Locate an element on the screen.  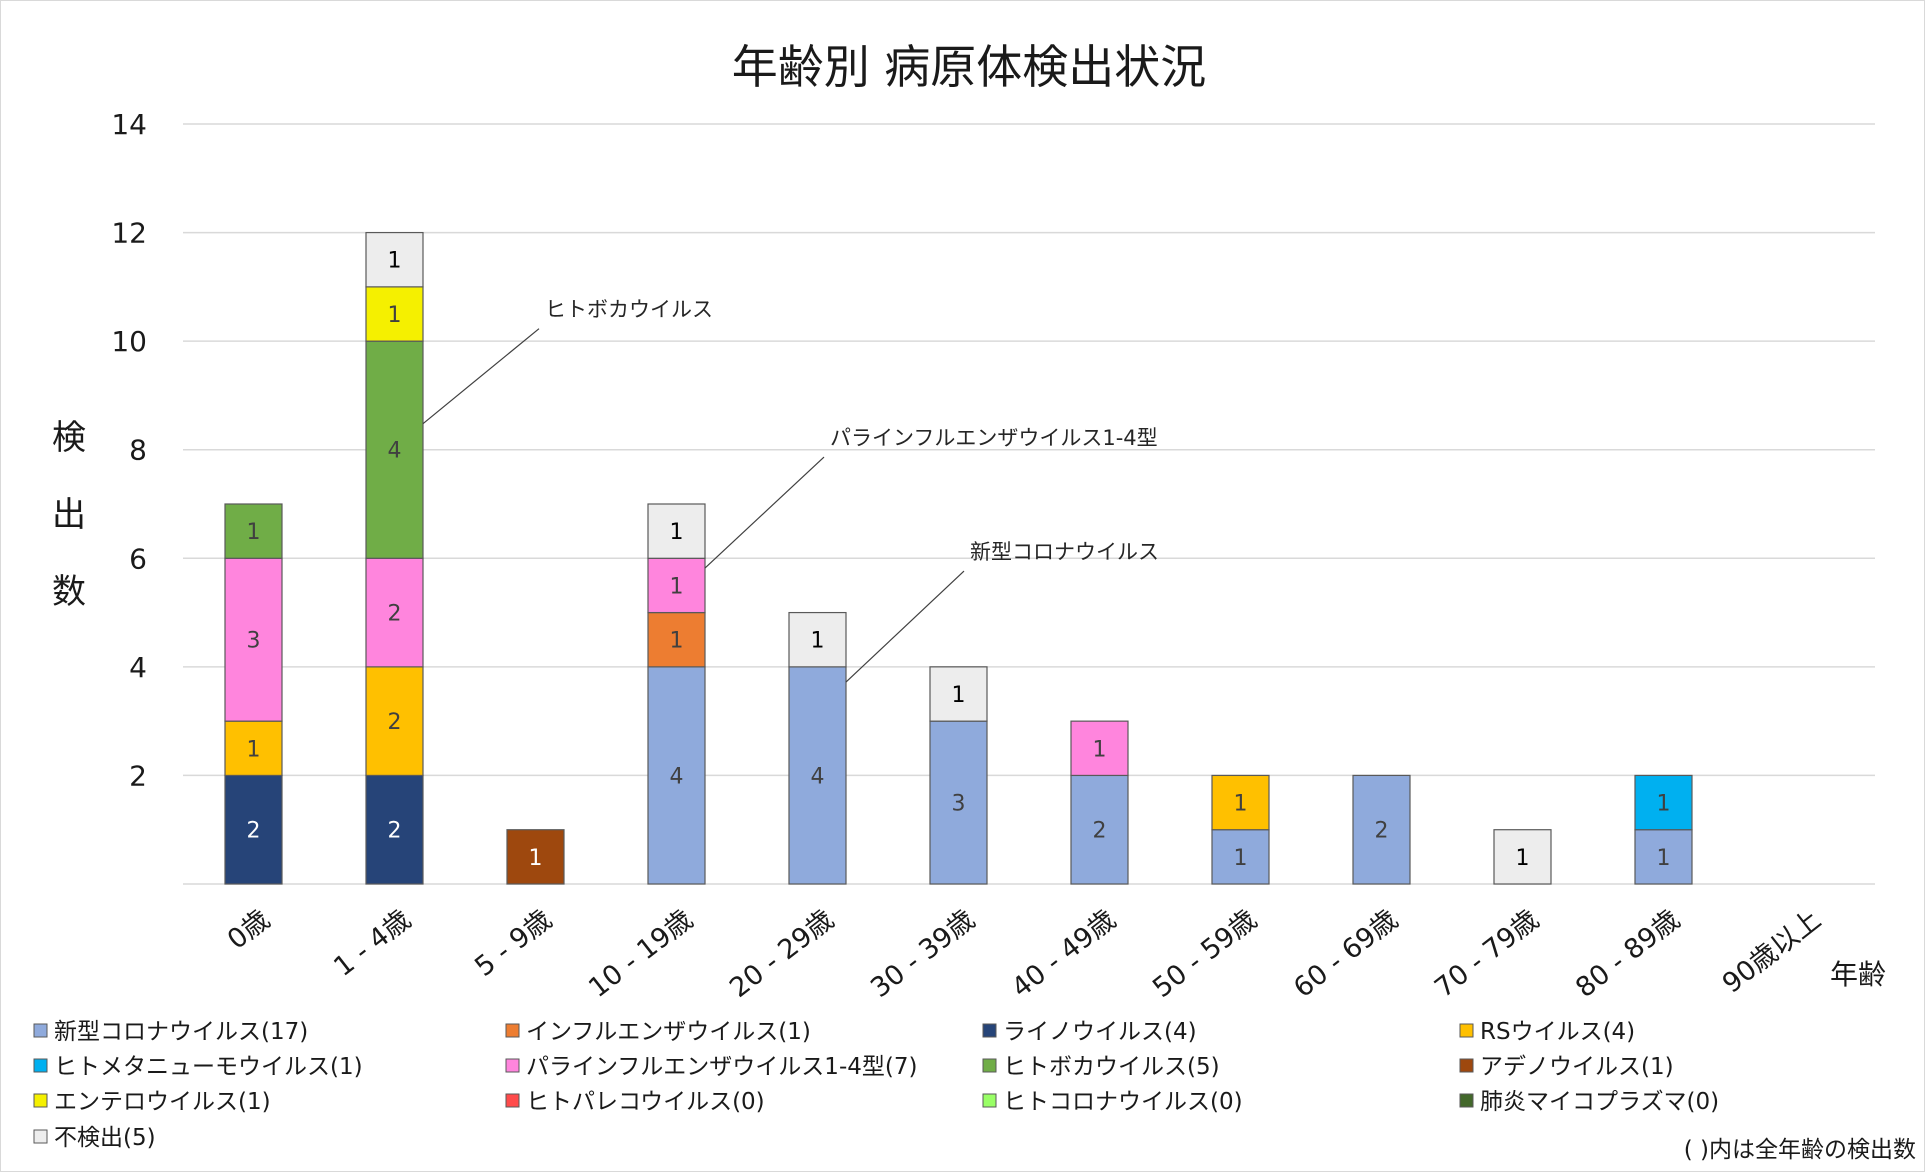
x-tick-label: 30 - 39歳 is located at coordinates (923, 954).